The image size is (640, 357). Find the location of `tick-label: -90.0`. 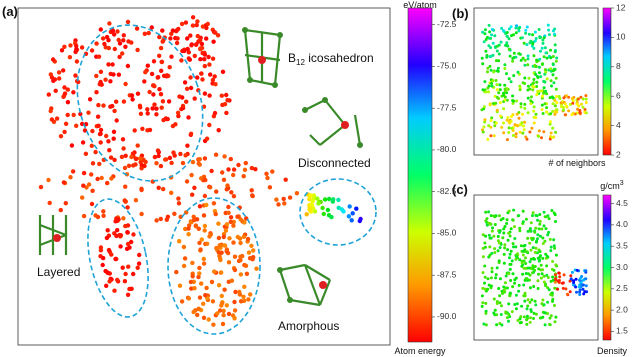

tick-label: -90.0 is located at coordinates (447, 316).